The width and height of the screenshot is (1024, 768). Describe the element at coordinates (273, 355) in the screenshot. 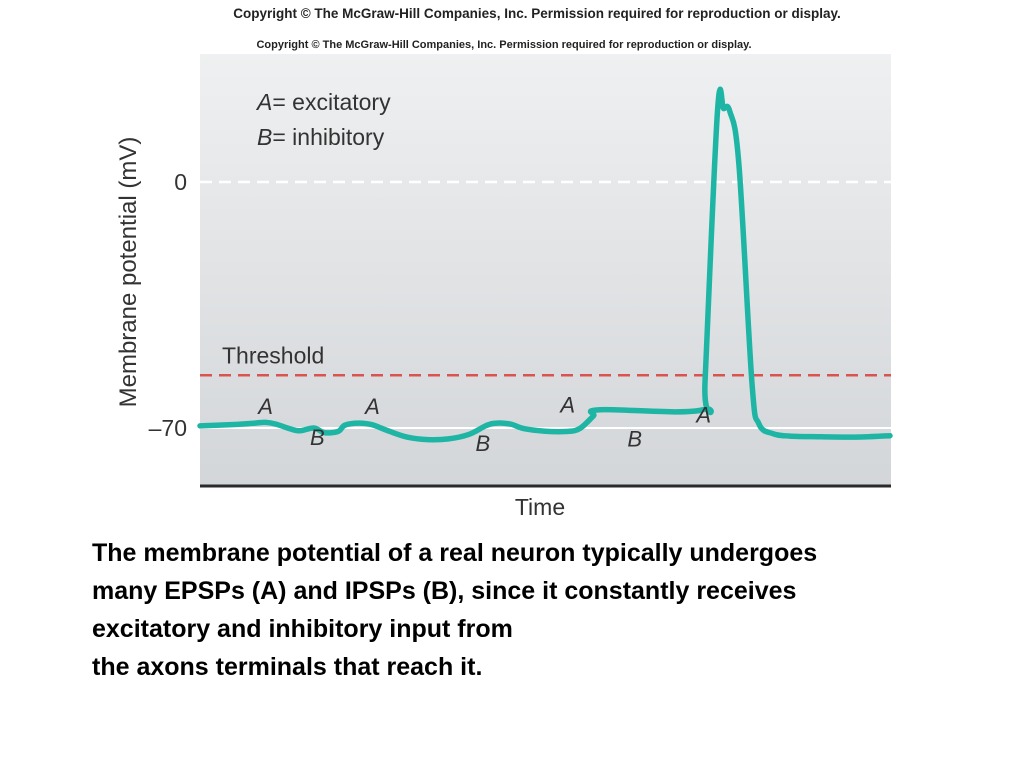

I see `threshold-label: Threshold` at that location.